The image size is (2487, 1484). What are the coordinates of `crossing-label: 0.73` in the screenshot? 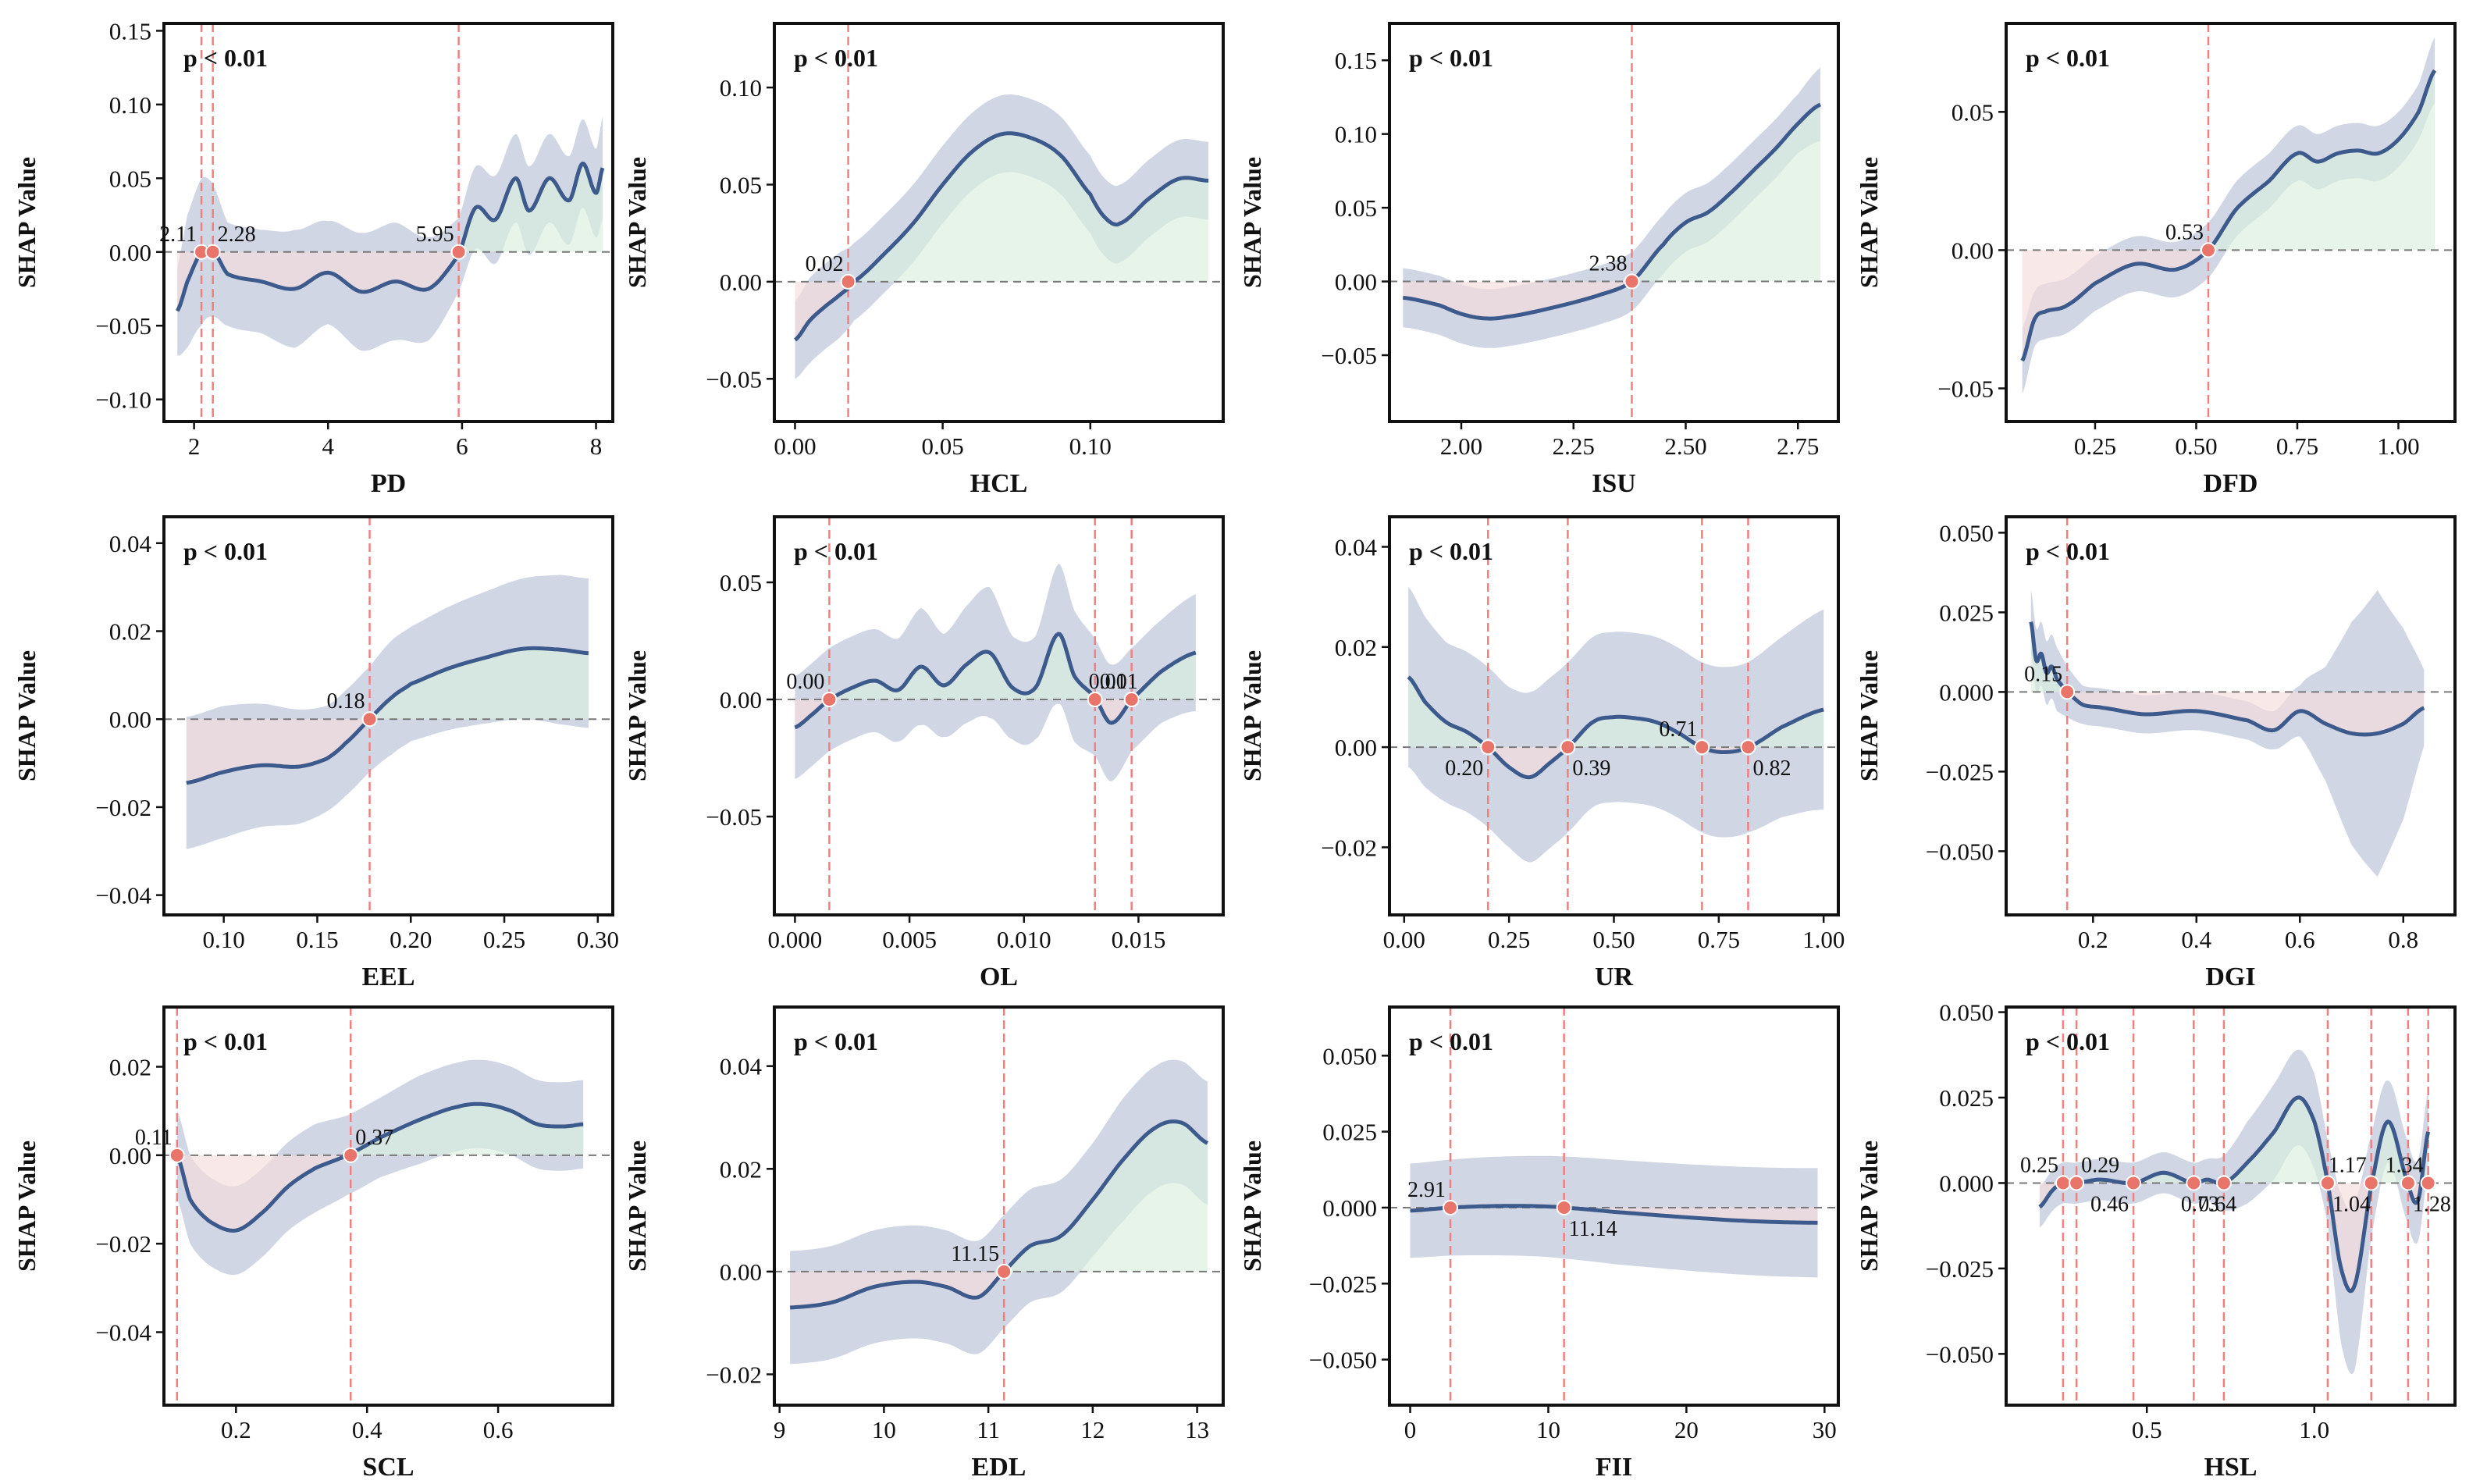 It's located at (2200, 1204).